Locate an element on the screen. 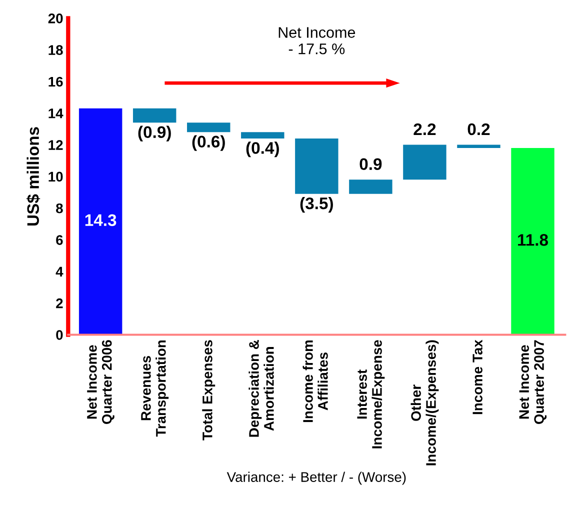  y-tick-label: 6 is located at coordinates (59, 240).